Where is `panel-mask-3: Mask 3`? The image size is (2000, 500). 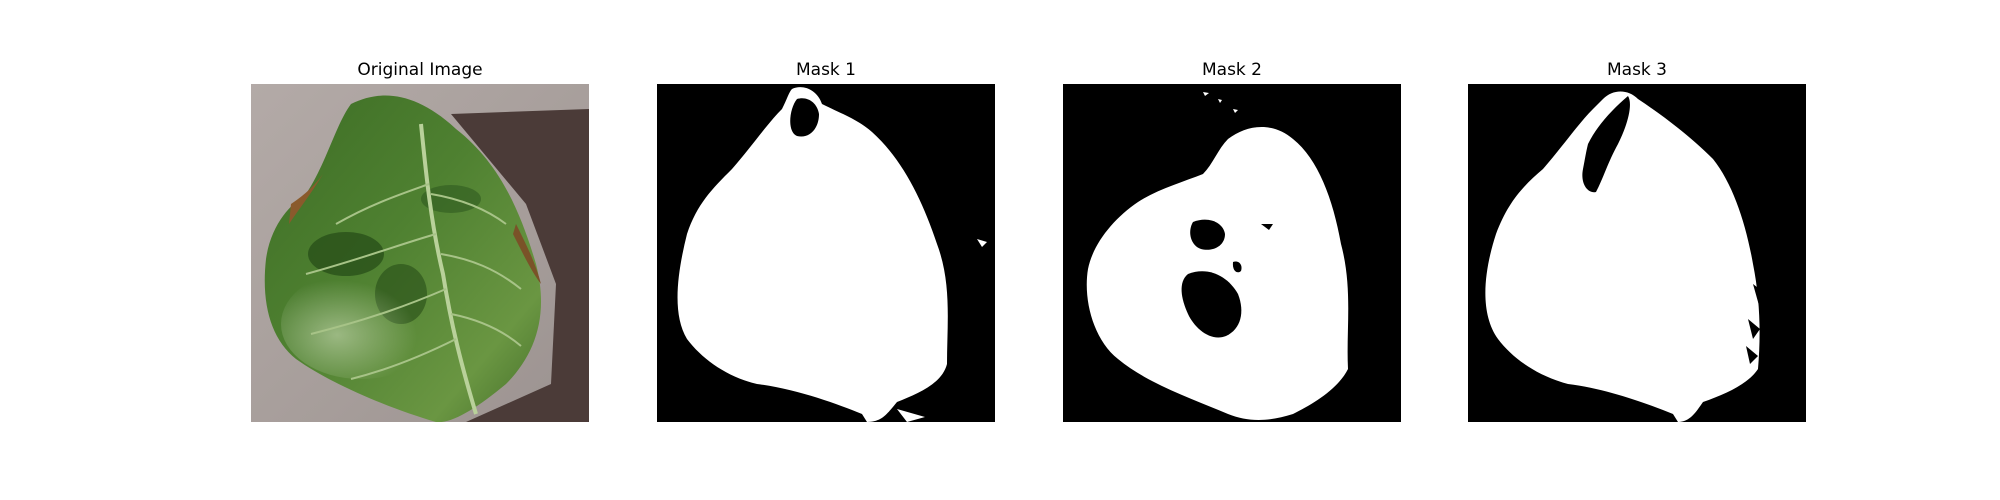
panel-mask-3: Mask 3 is located at coordinates (1637, 240).